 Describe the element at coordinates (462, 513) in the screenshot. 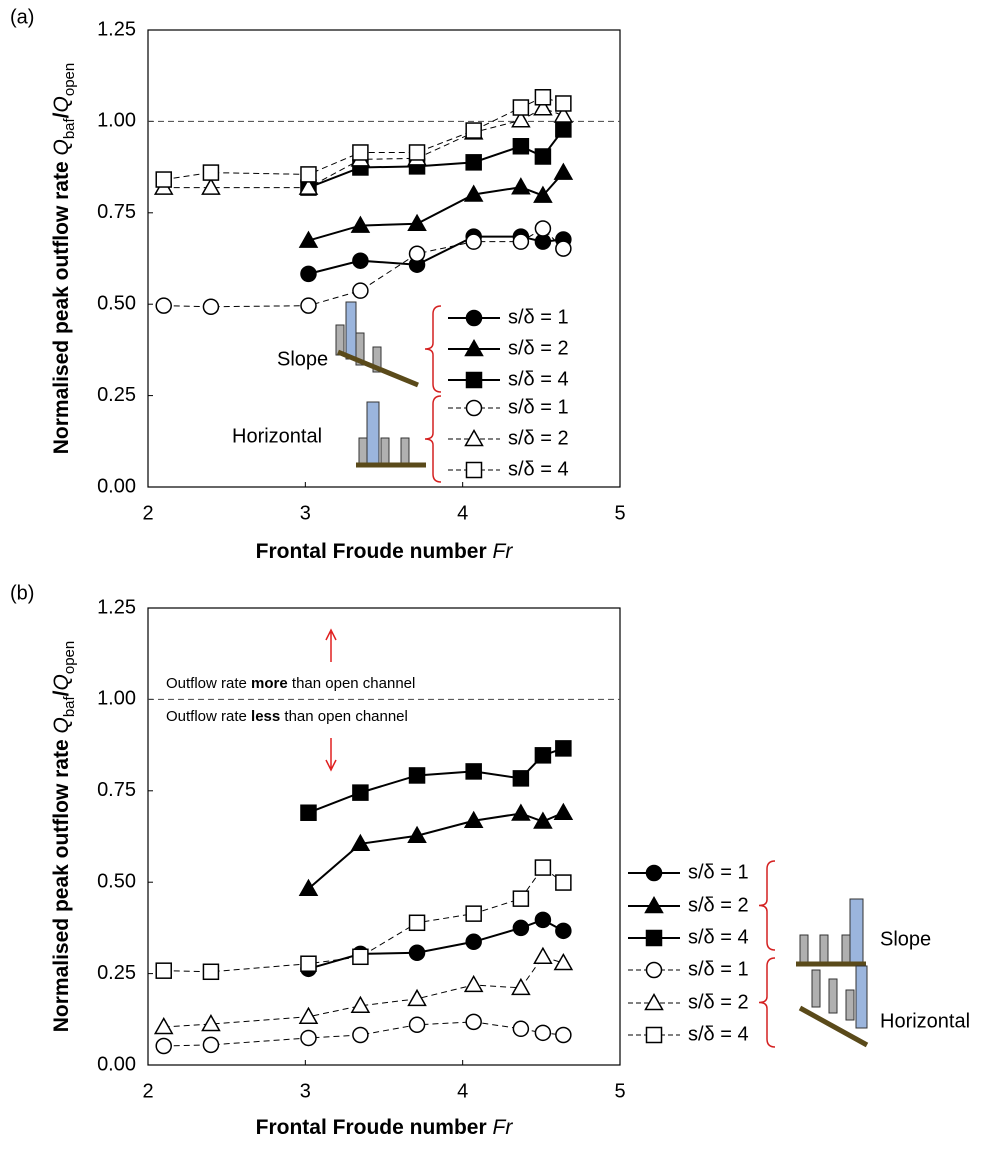

I see `x-tick-label: 4` at that location.